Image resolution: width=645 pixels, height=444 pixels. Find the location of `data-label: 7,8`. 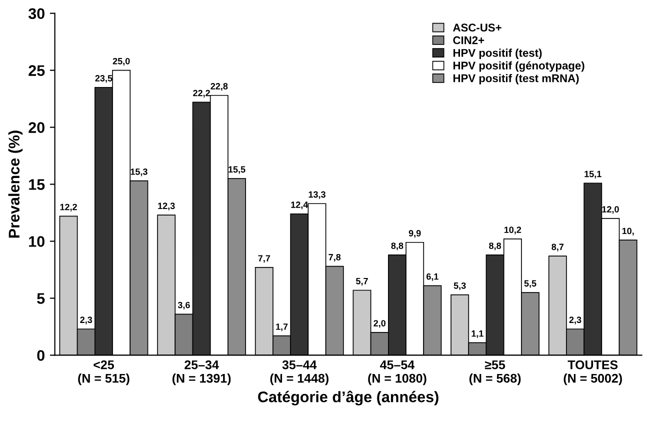

data-label: 7,8 is located at coordinates (334, 258).